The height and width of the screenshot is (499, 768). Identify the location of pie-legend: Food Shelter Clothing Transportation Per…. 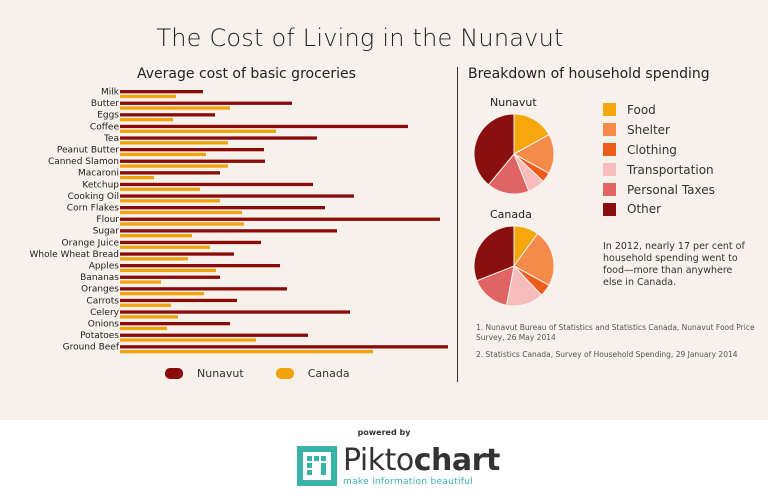
(659, 159).